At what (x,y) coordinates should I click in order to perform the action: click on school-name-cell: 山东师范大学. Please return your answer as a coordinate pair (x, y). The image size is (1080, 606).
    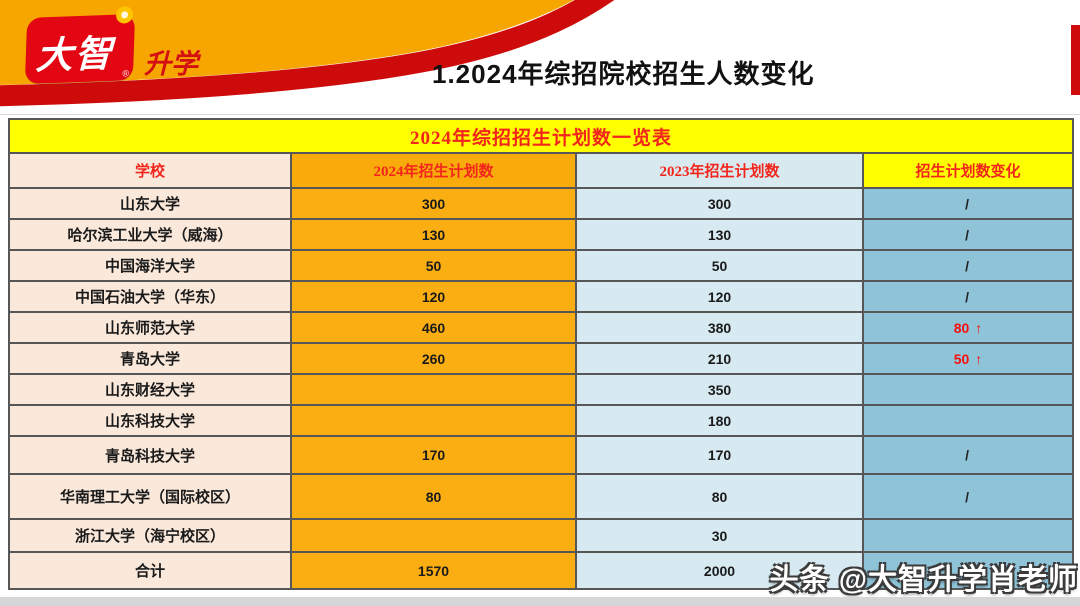
    Looking at the image, I should click on (150, 327).